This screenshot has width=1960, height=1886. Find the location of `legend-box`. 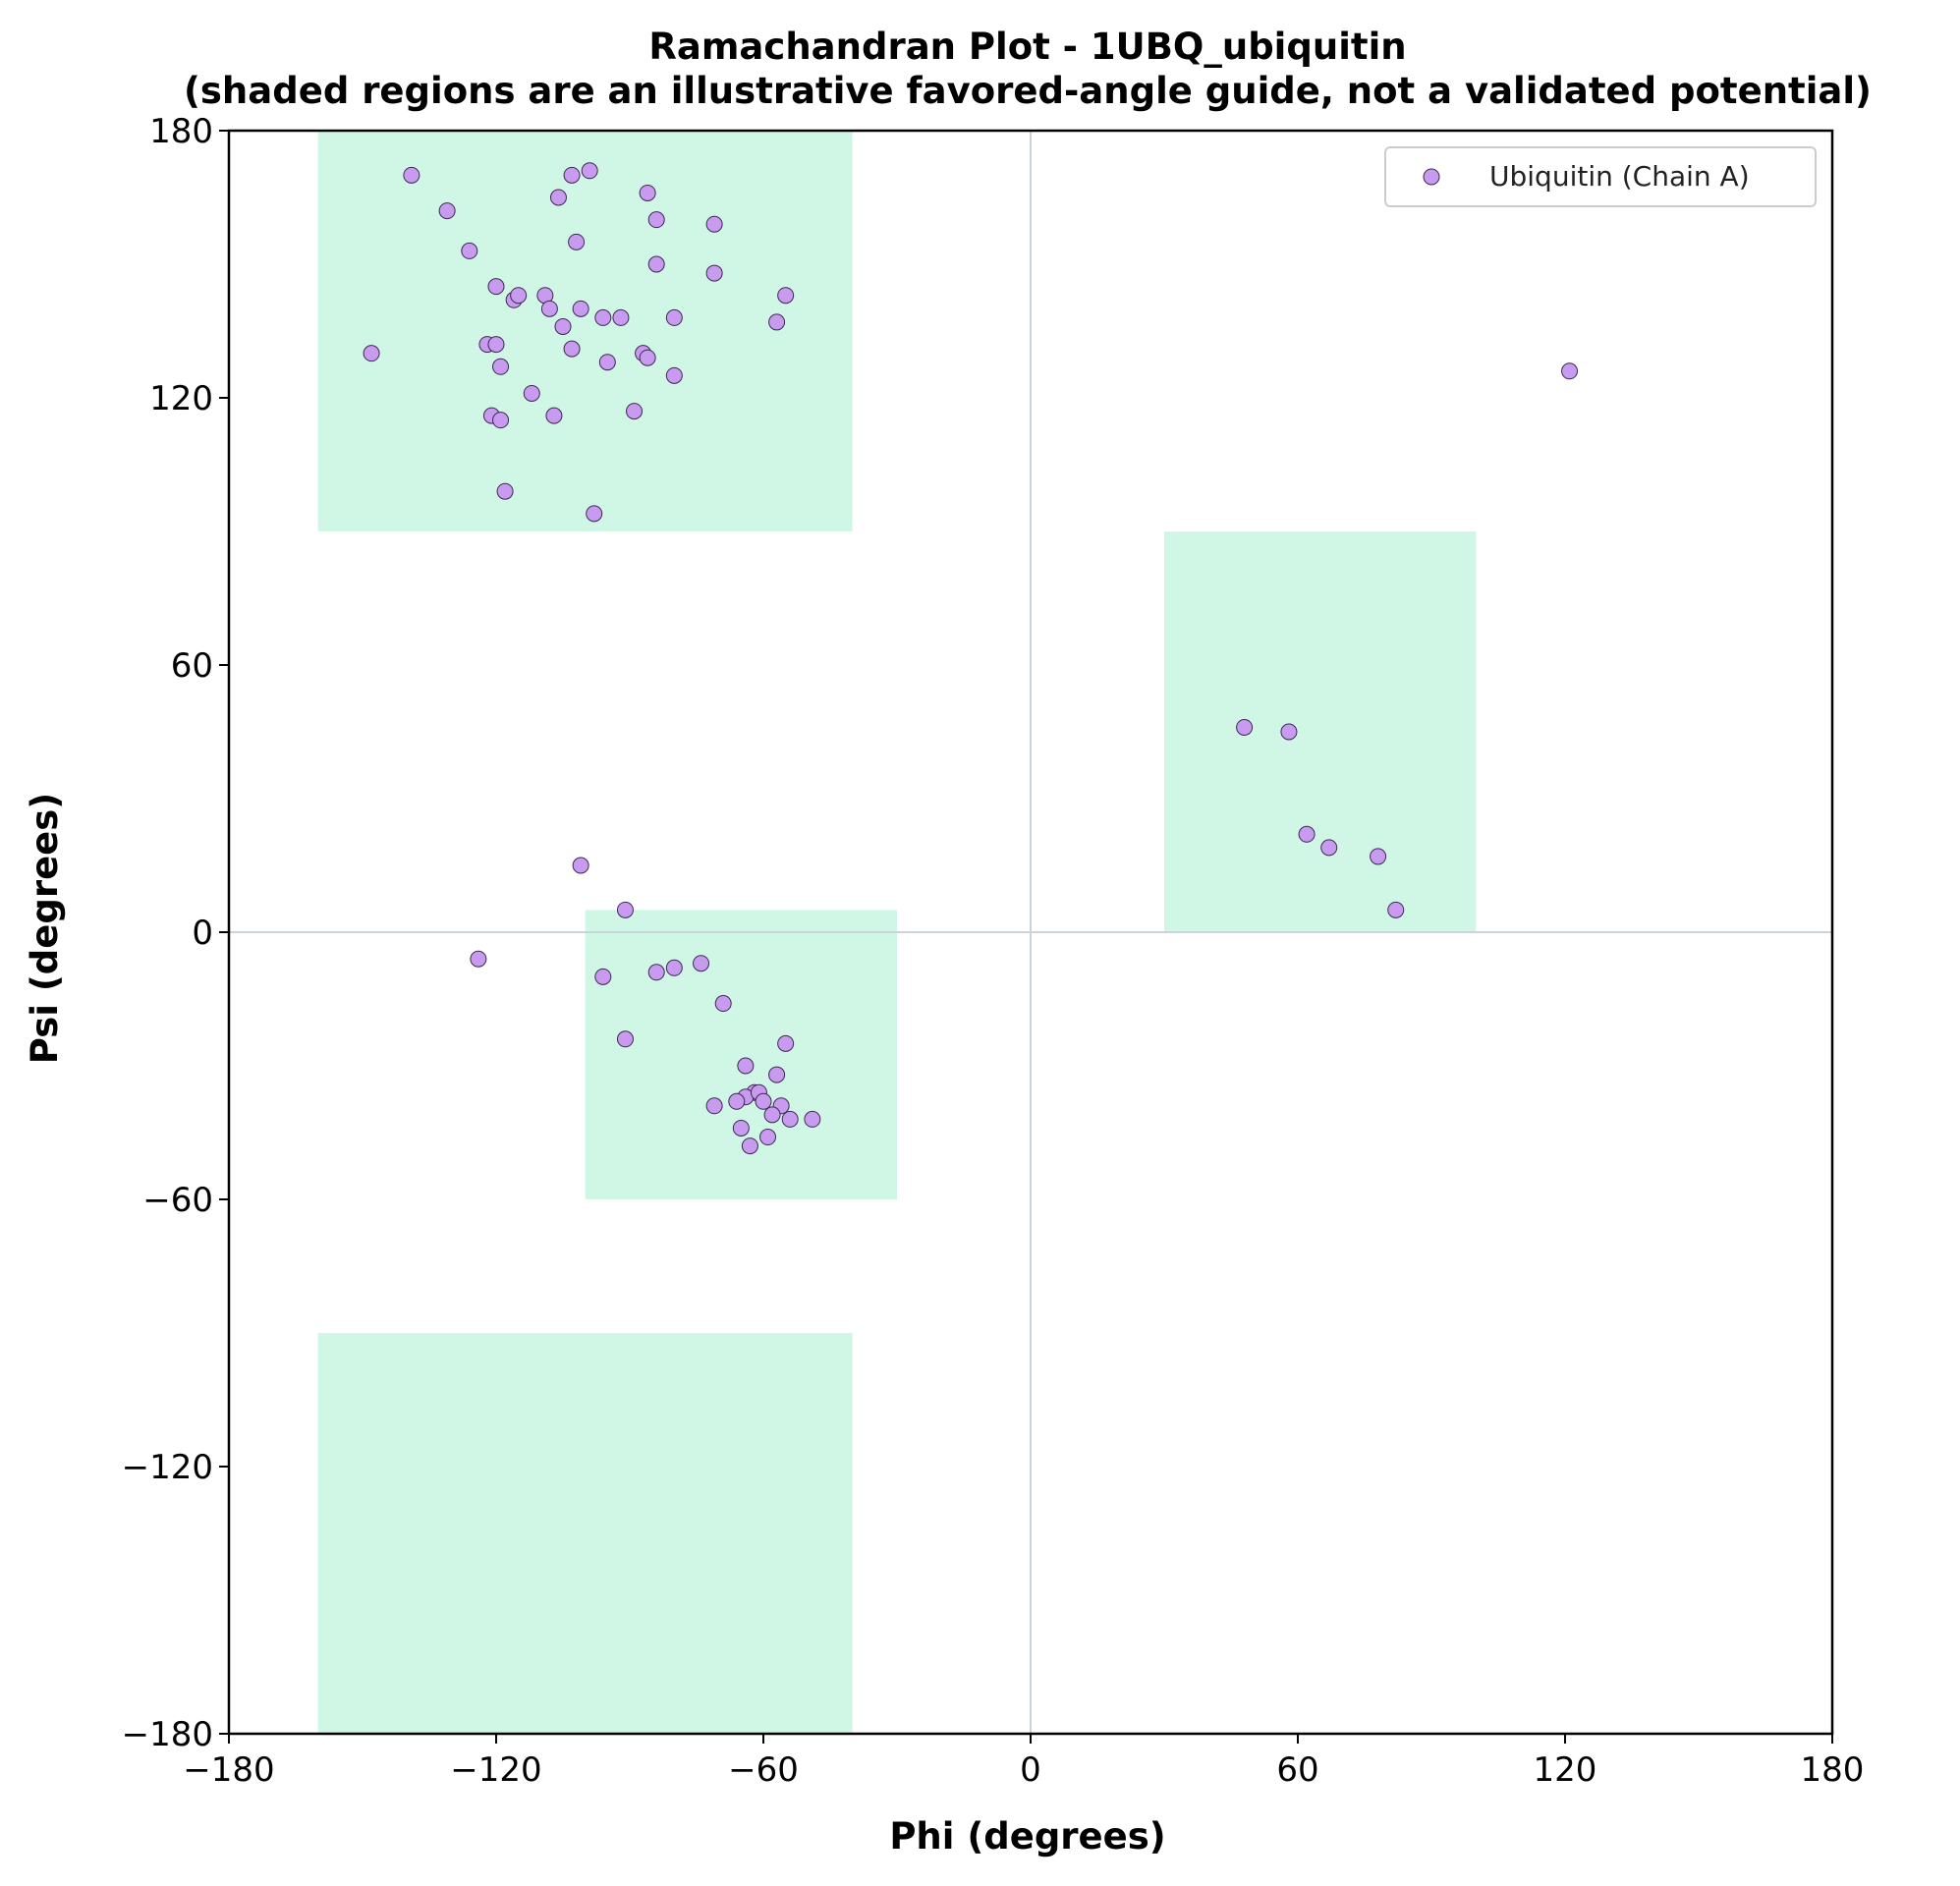

legend-box is located at coordinates (1600, 176).